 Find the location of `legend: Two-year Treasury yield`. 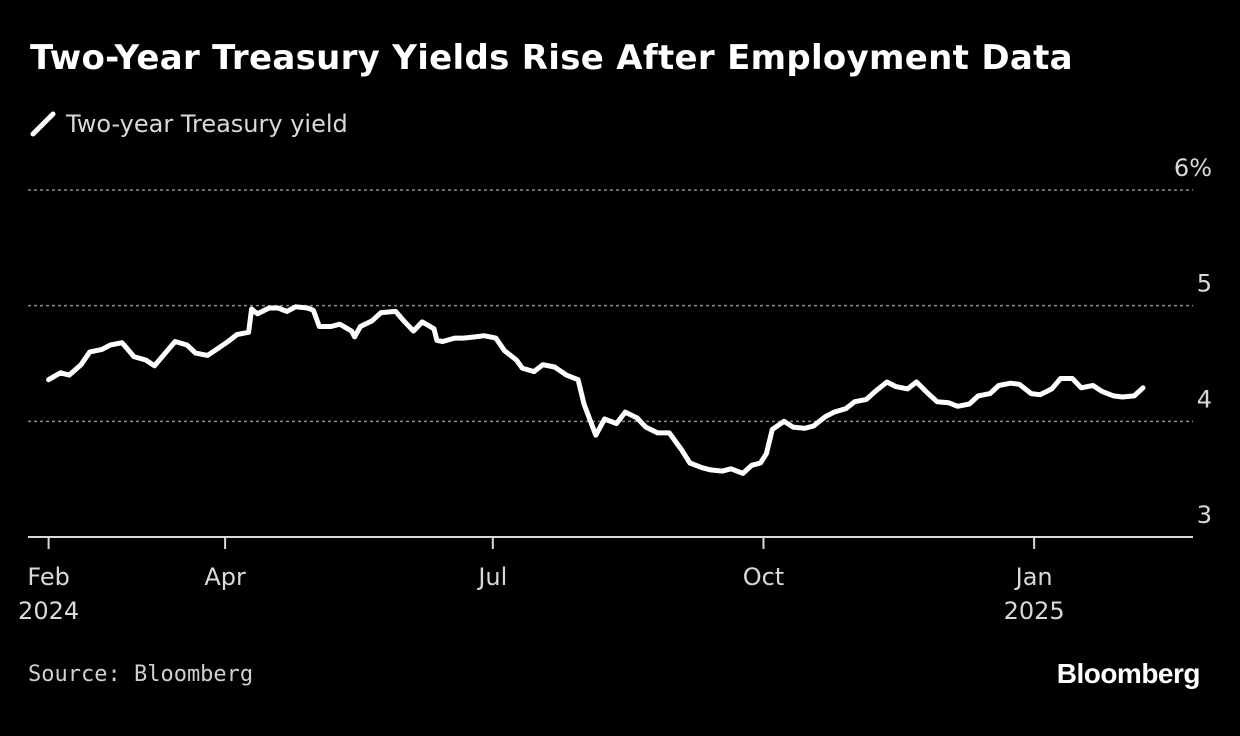

legend: Two-year Treasury yield is located at coordinates (189, 124).